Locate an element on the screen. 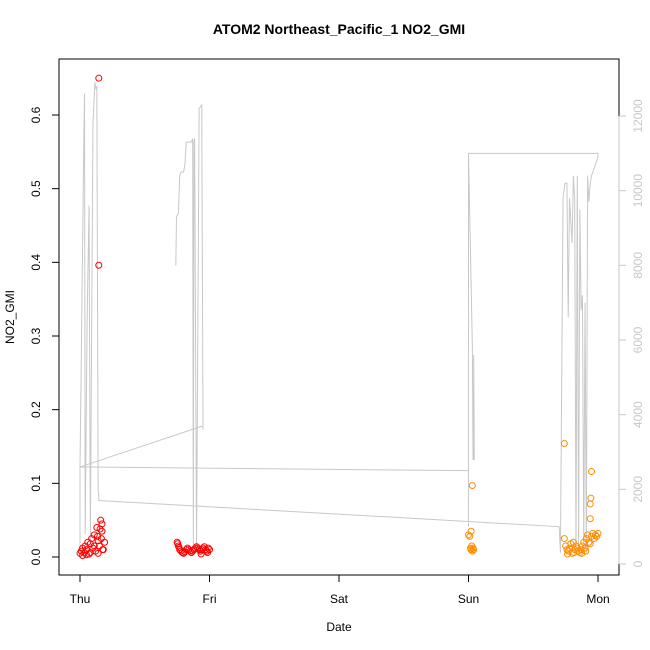  y-right-tick-label: 10000 is located at coordinates (638, 191).